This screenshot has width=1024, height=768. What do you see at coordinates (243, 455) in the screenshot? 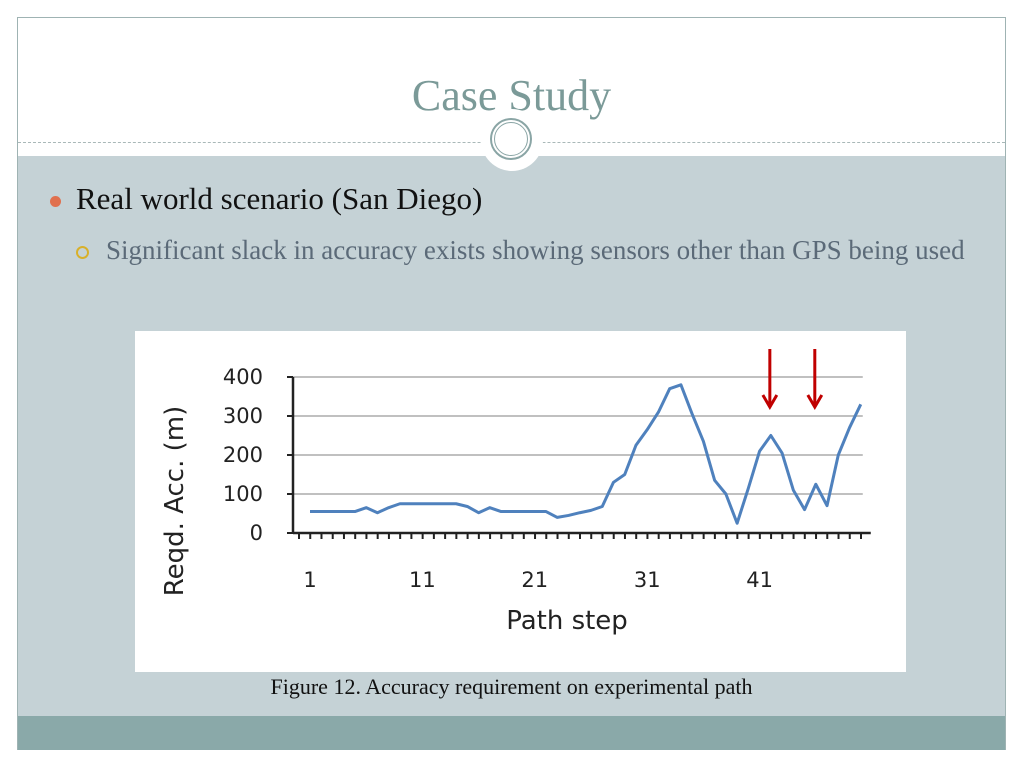
I see `svg-text: 200` at bounding box center [243, 455].